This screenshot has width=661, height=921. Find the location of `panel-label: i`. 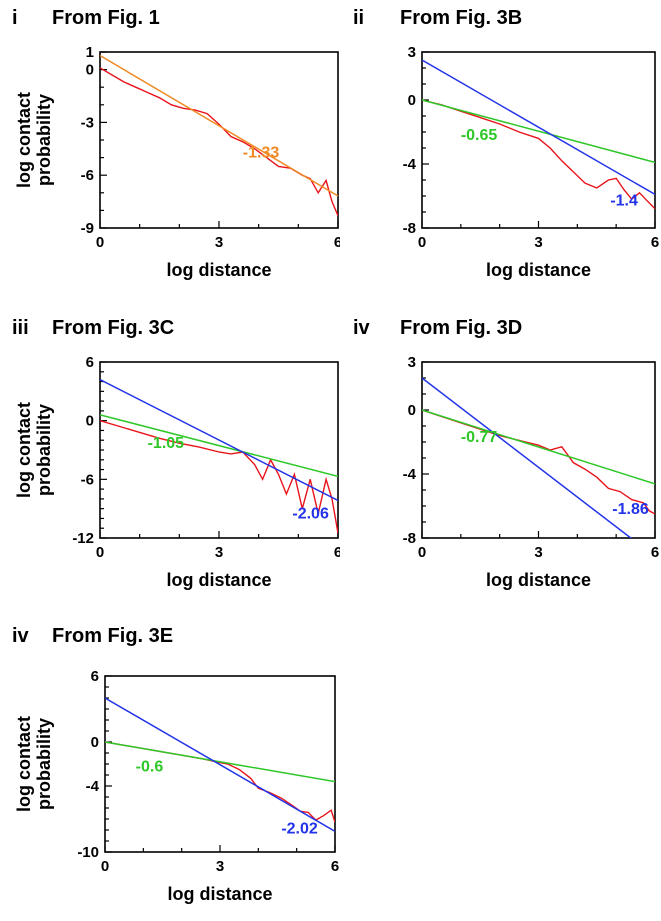

panel-label: i is located at coordinates (15, 18).